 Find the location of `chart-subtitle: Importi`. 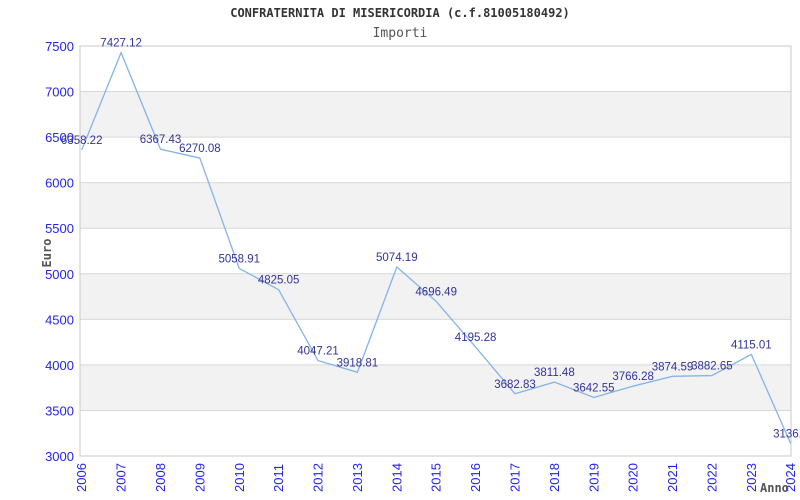

chart-subtitle: Importi is located at coordinates (400, 33).